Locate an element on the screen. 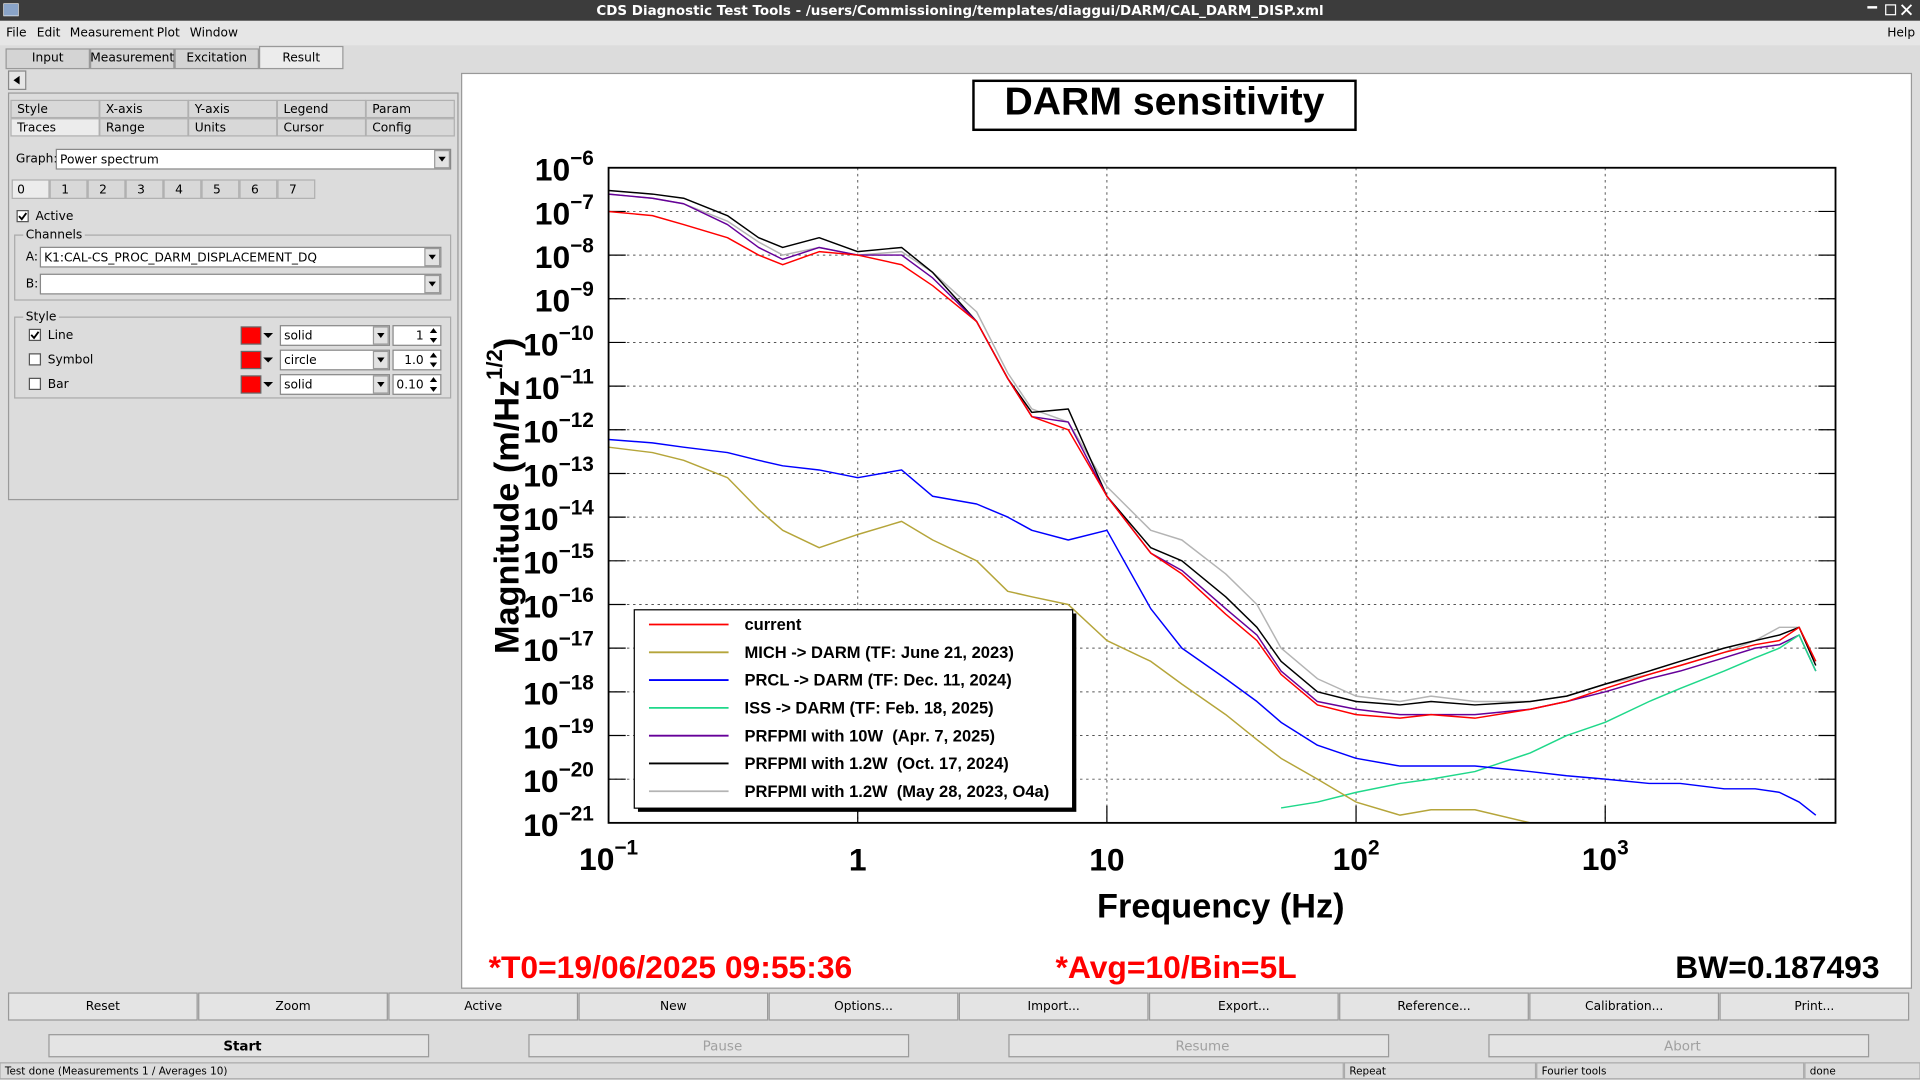 Image resolution: width=1920 pixels, height=1080 pixels. graph-label: Graph: is located at coordinates (37, 159).